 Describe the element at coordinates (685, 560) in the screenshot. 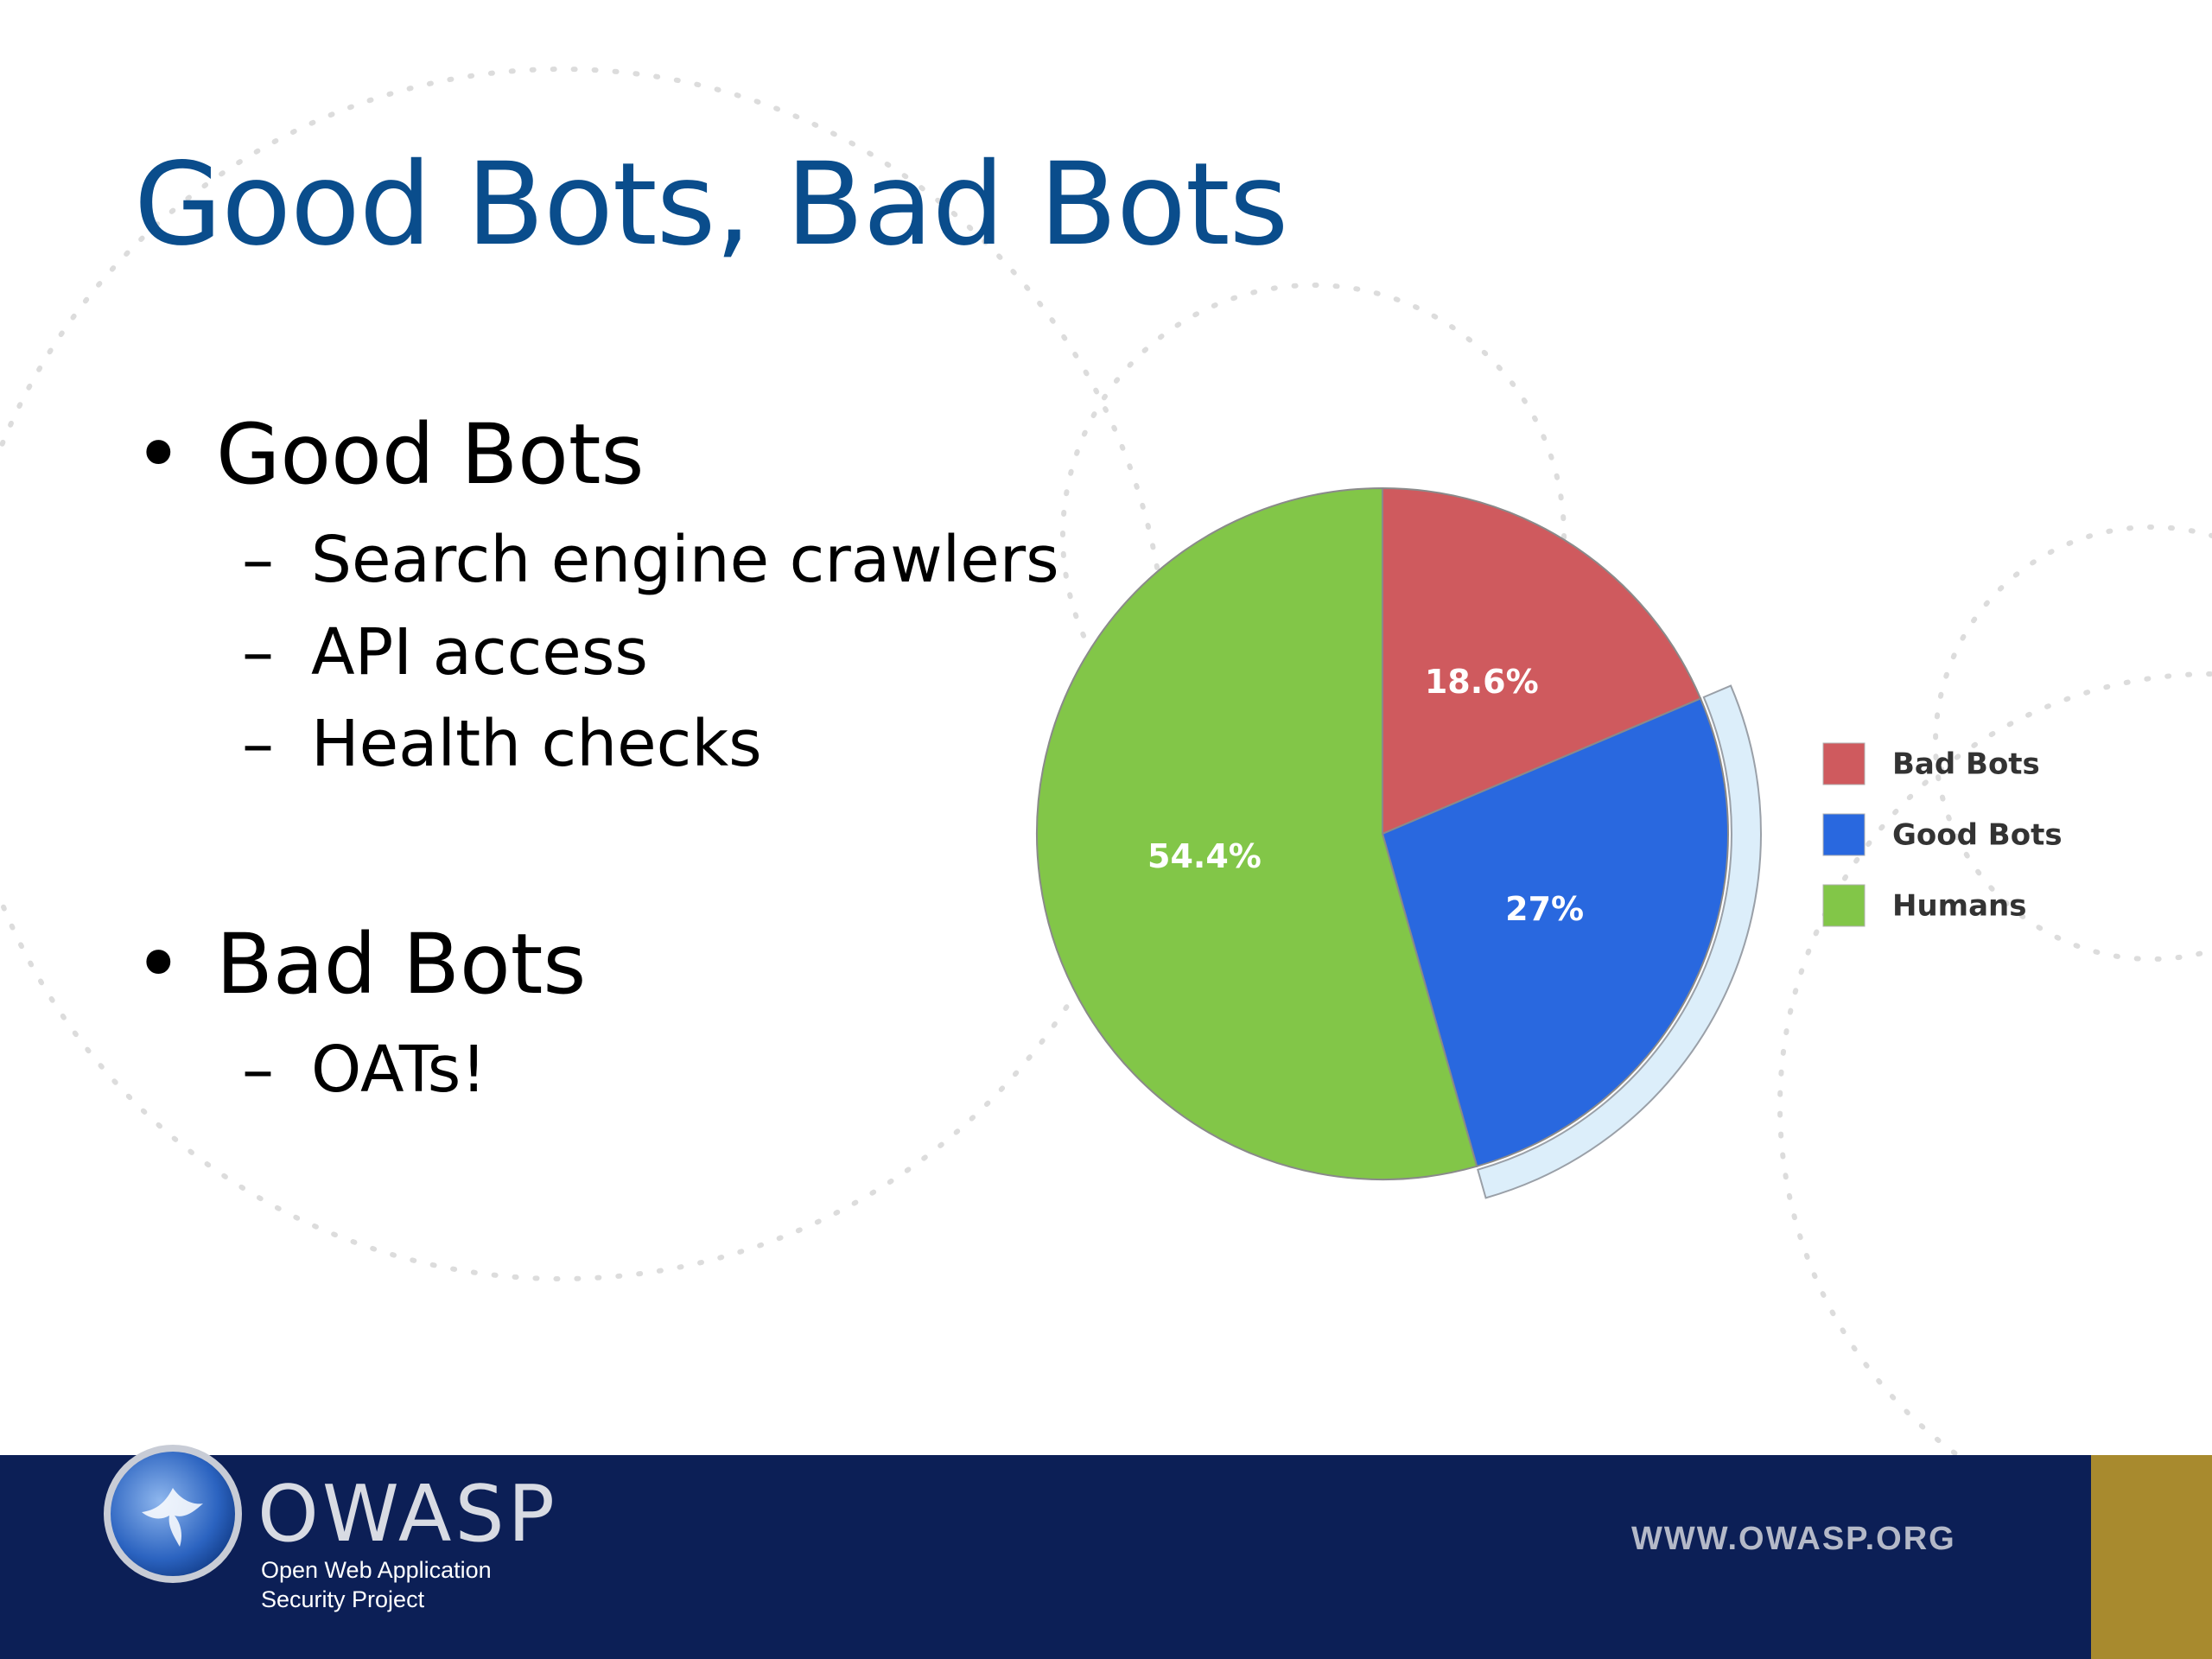

I see `sub-bullet-text: Search engine crawlers` at that location.